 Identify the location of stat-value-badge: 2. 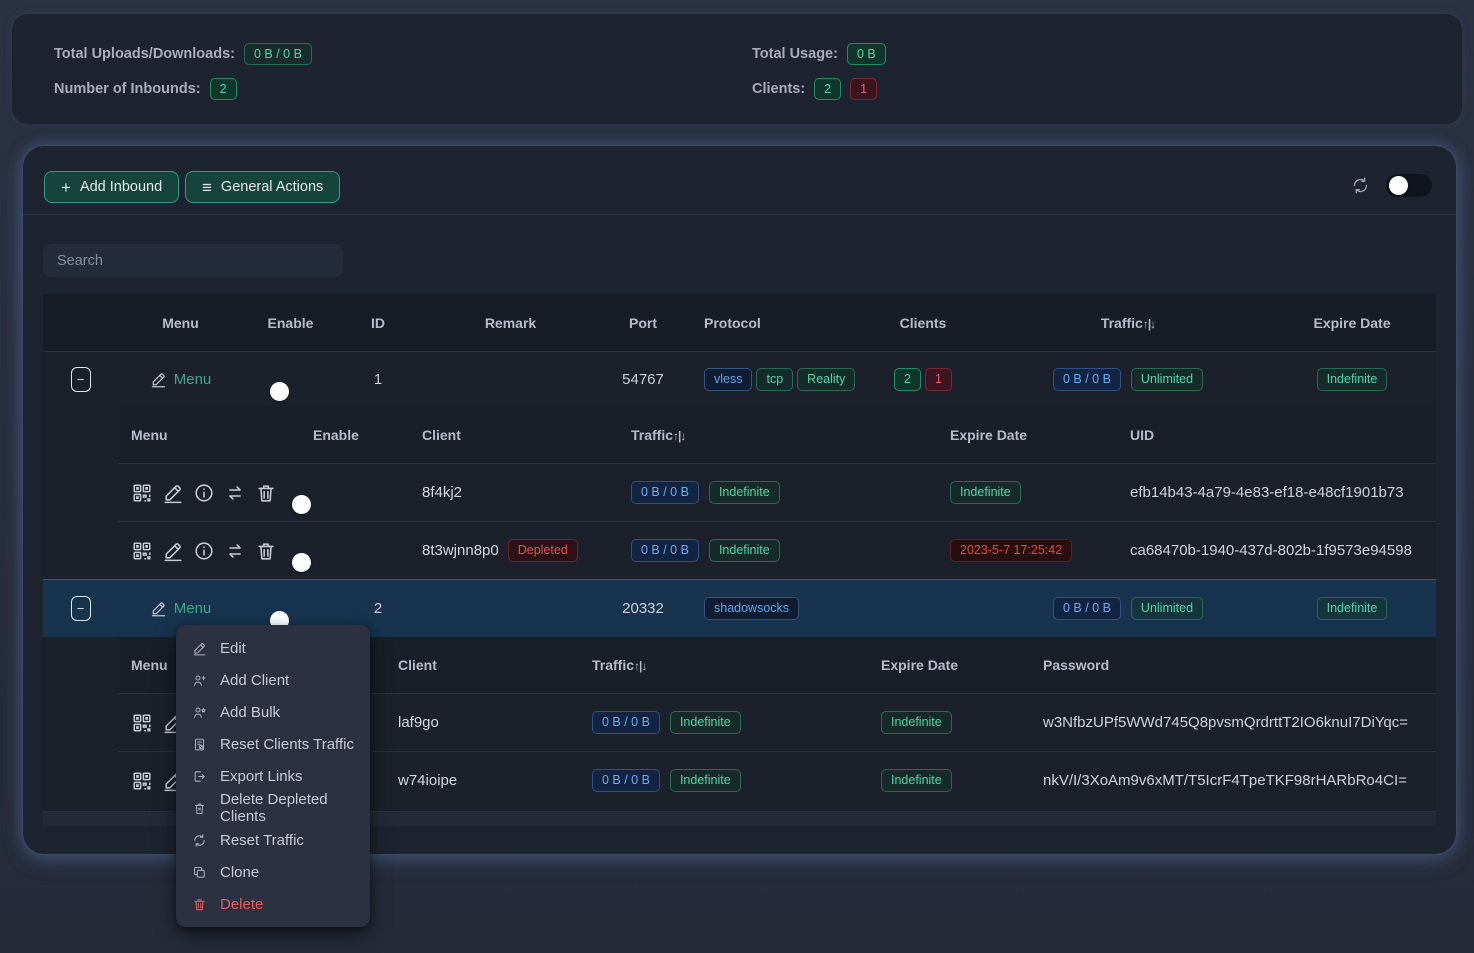
(223, 89).